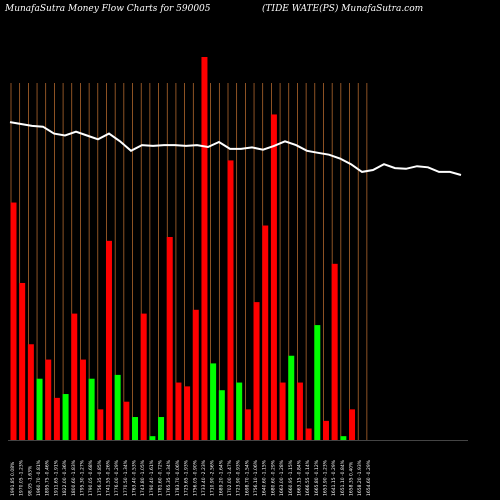 Image resolution: width=500 pixels, height=500 pixels. Describe the element at coordinates (13, 478) in the screenshot. I see `x-tick-label: 1991.85 0.08%` at that location.